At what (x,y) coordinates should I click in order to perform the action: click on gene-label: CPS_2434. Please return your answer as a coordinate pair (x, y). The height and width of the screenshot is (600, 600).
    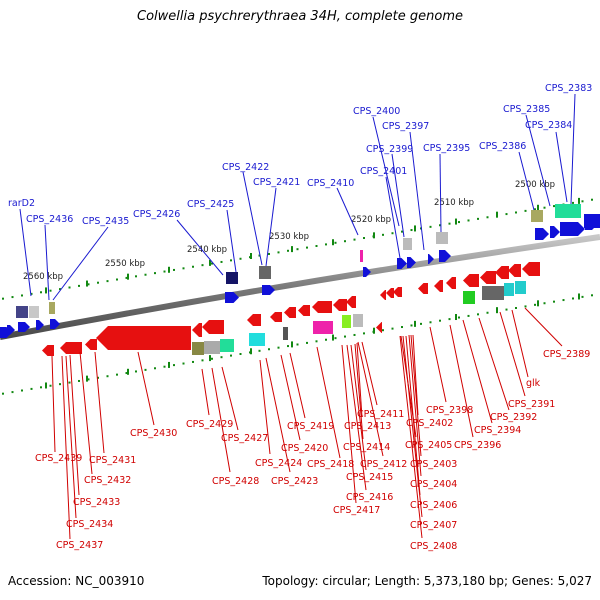
    Looking at the image, I should click on (89, 524).